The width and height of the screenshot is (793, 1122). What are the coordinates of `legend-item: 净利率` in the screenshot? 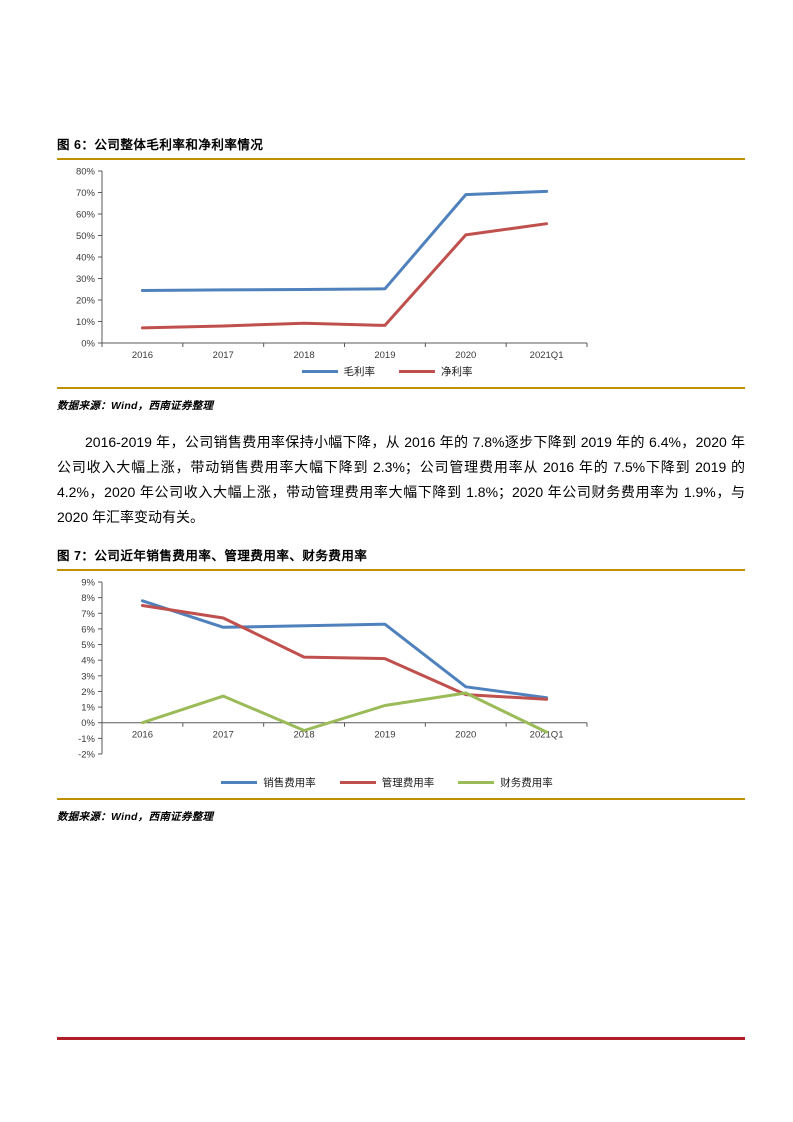 It's located at (436, 371).